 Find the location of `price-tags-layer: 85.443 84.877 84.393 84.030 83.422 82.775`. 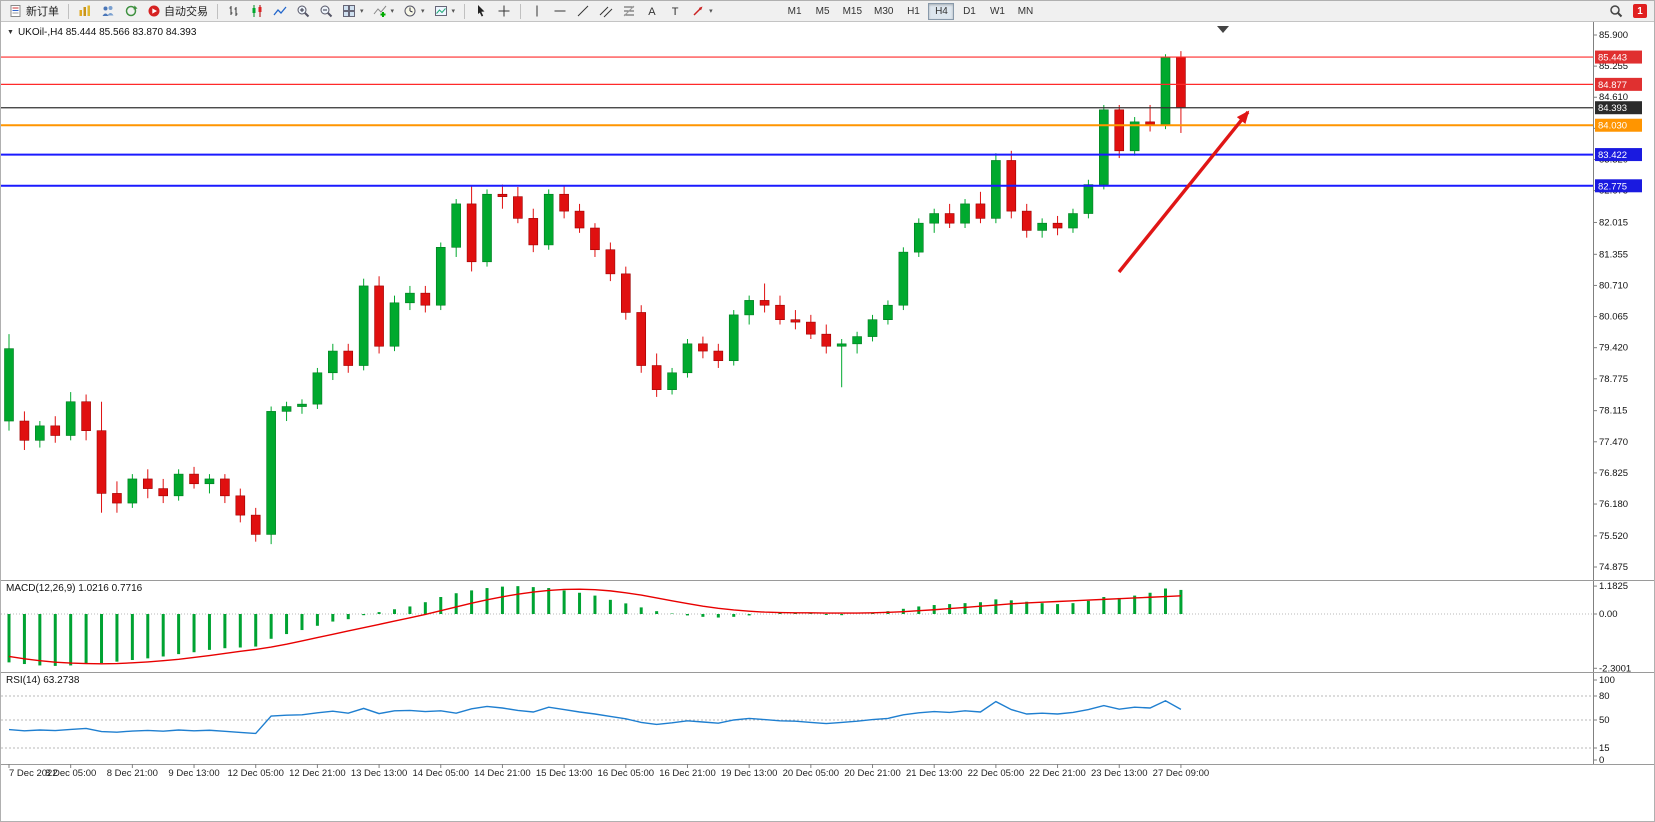

price-tags-layer: 85.443 84.877 84.393 84.030 83.422 82.775 is located at coordinates (1618, 121).